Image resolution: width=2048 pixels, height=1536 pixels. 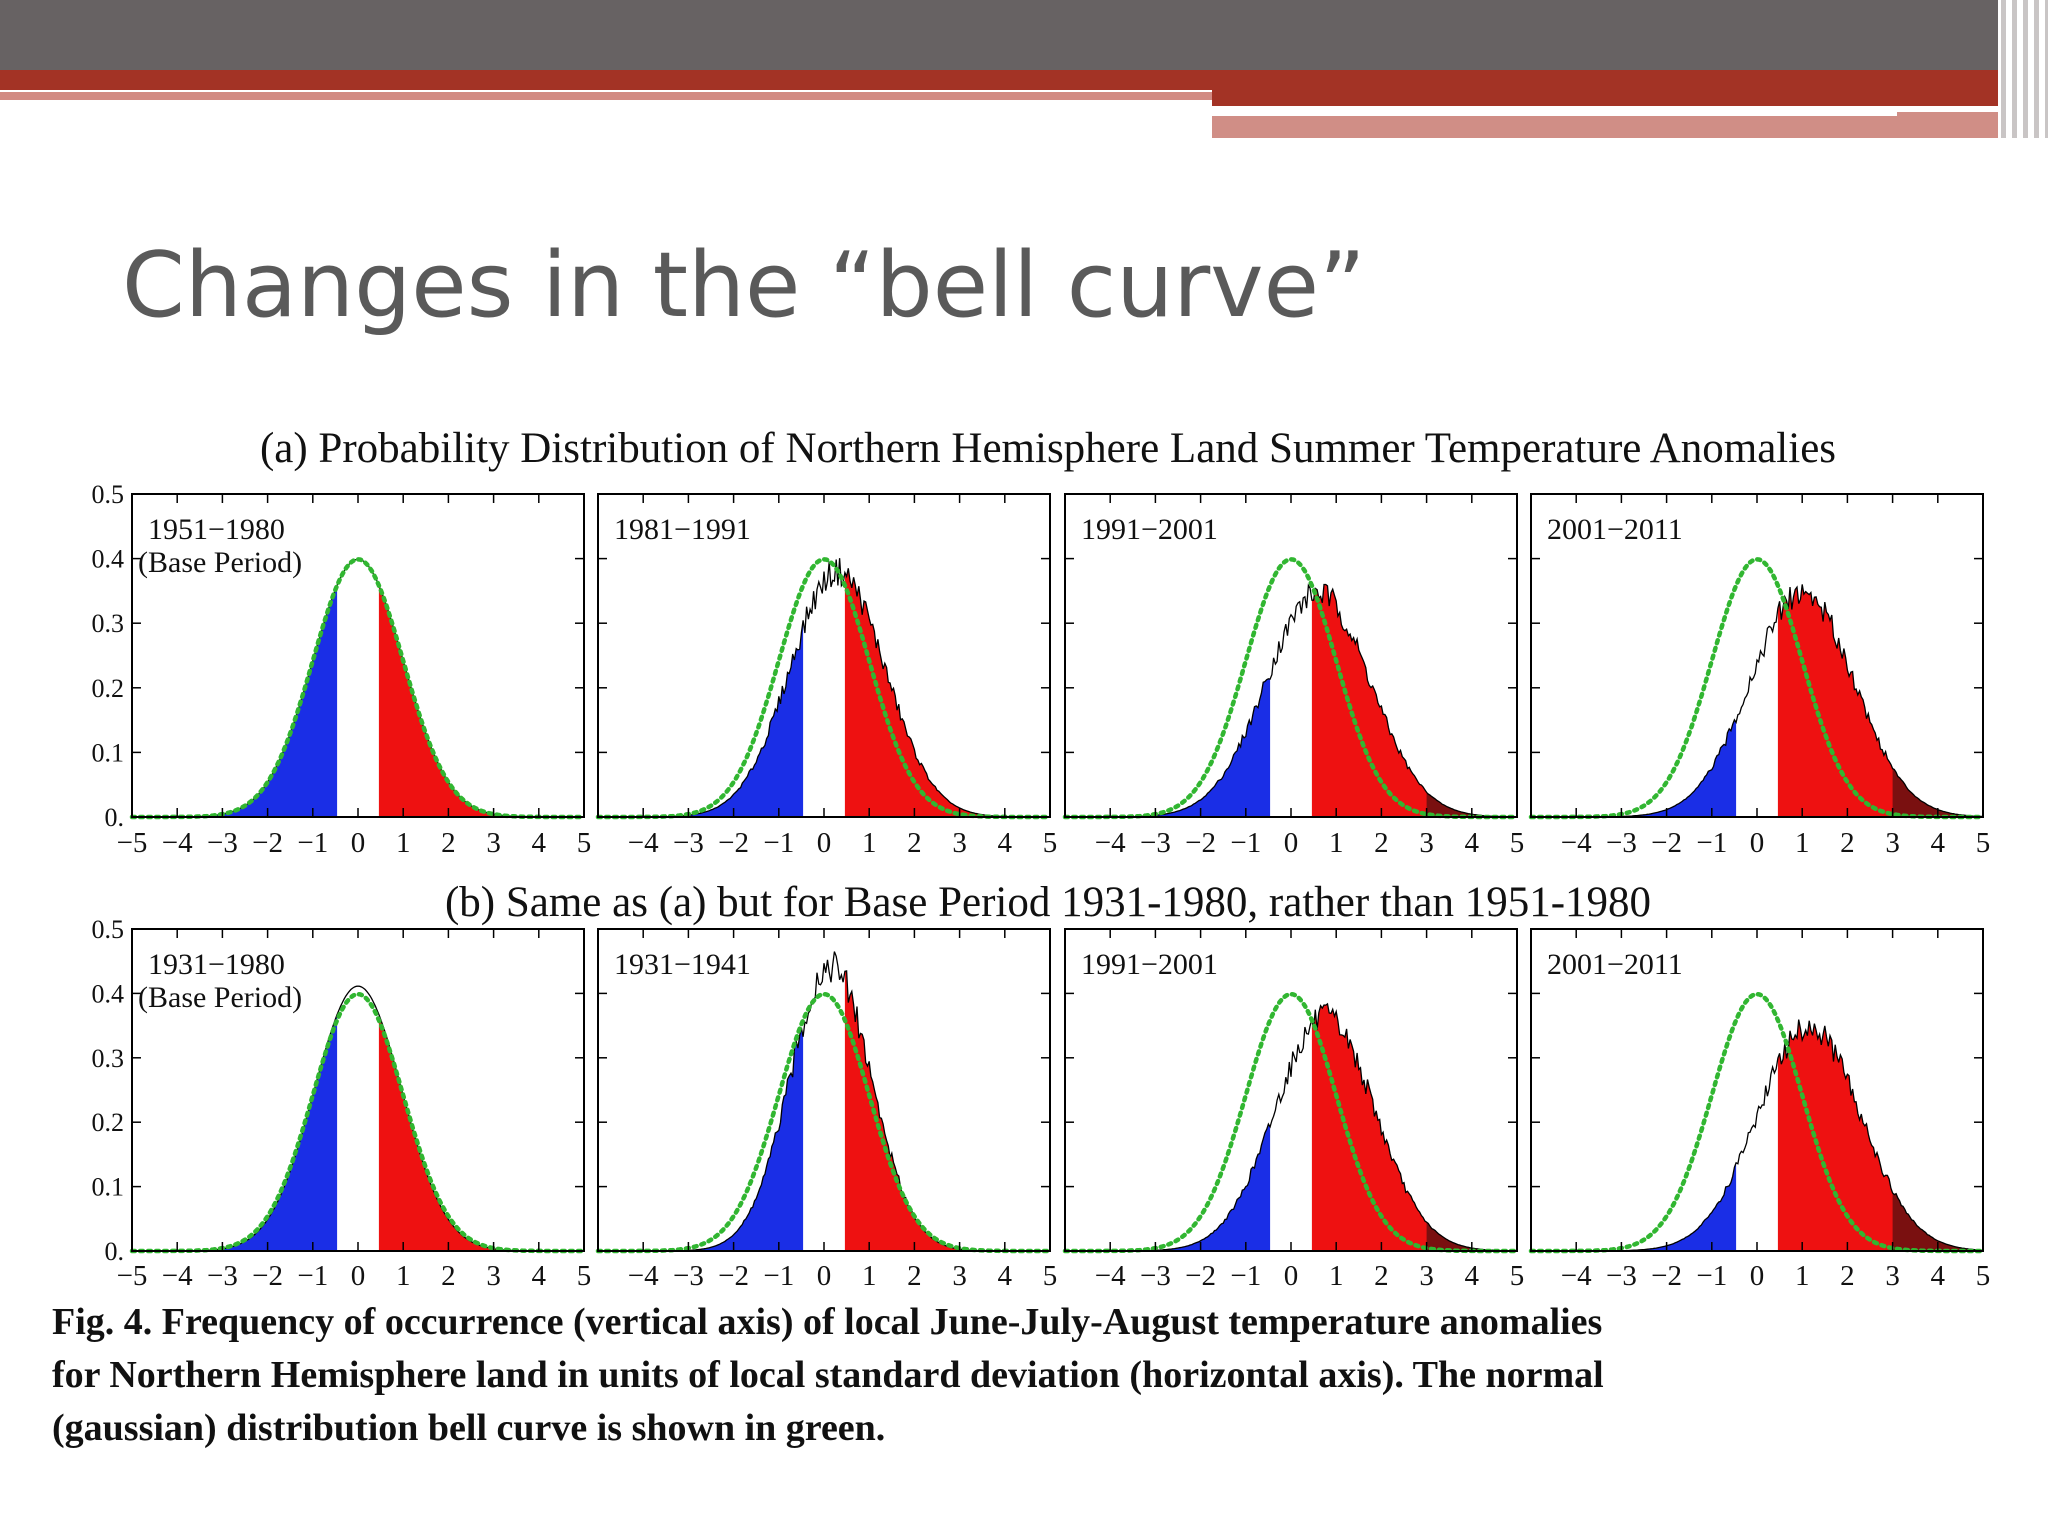 I want to click on header-bar, so click(x=1024, y=35).